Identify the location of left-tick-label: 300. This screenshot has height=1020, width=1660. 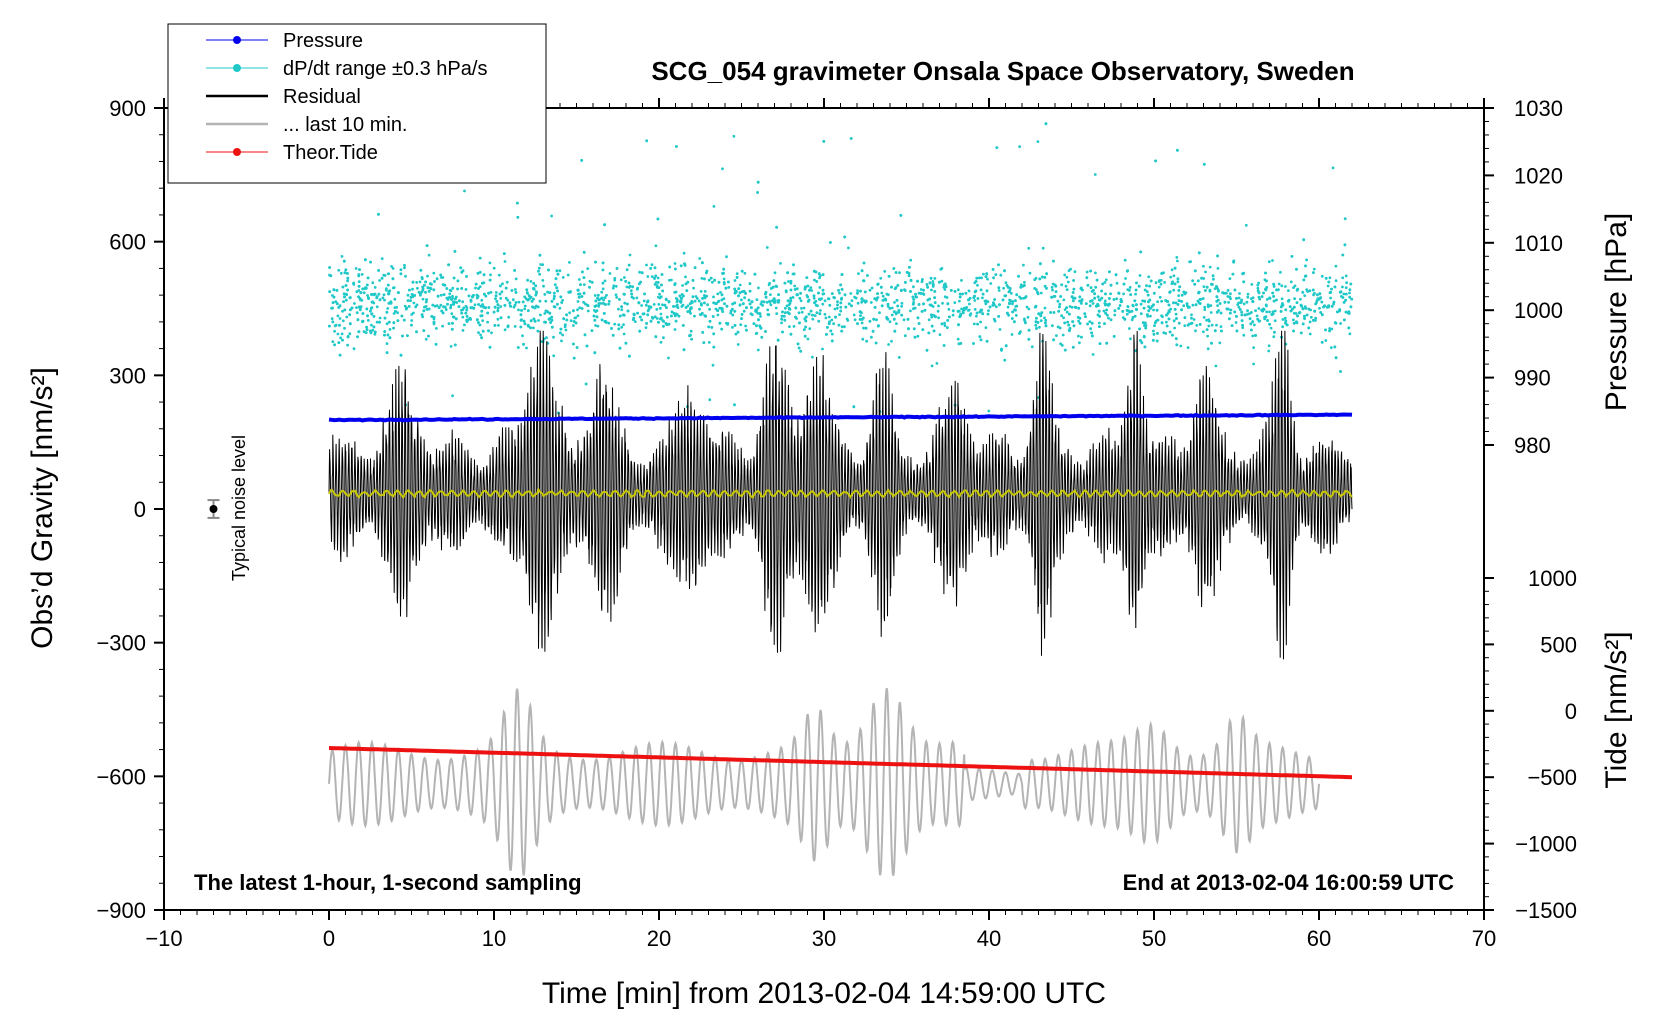
(127, 375).